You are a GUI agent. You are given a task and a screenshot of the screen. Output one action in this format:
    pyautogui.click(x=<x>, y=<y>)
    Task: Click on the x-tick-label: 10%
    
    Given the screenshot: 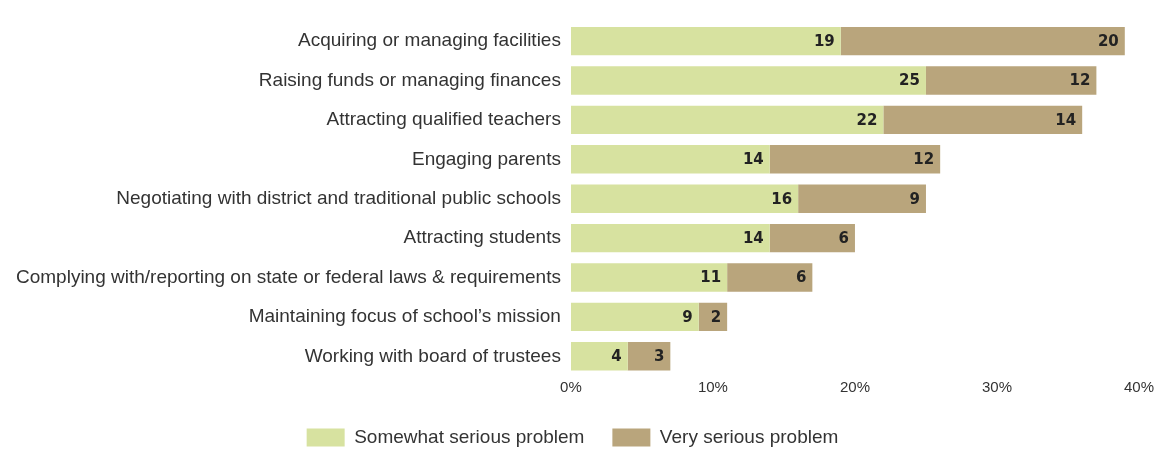 What is the action you would take?
    pyautogui.click(x=712, y=387)
    